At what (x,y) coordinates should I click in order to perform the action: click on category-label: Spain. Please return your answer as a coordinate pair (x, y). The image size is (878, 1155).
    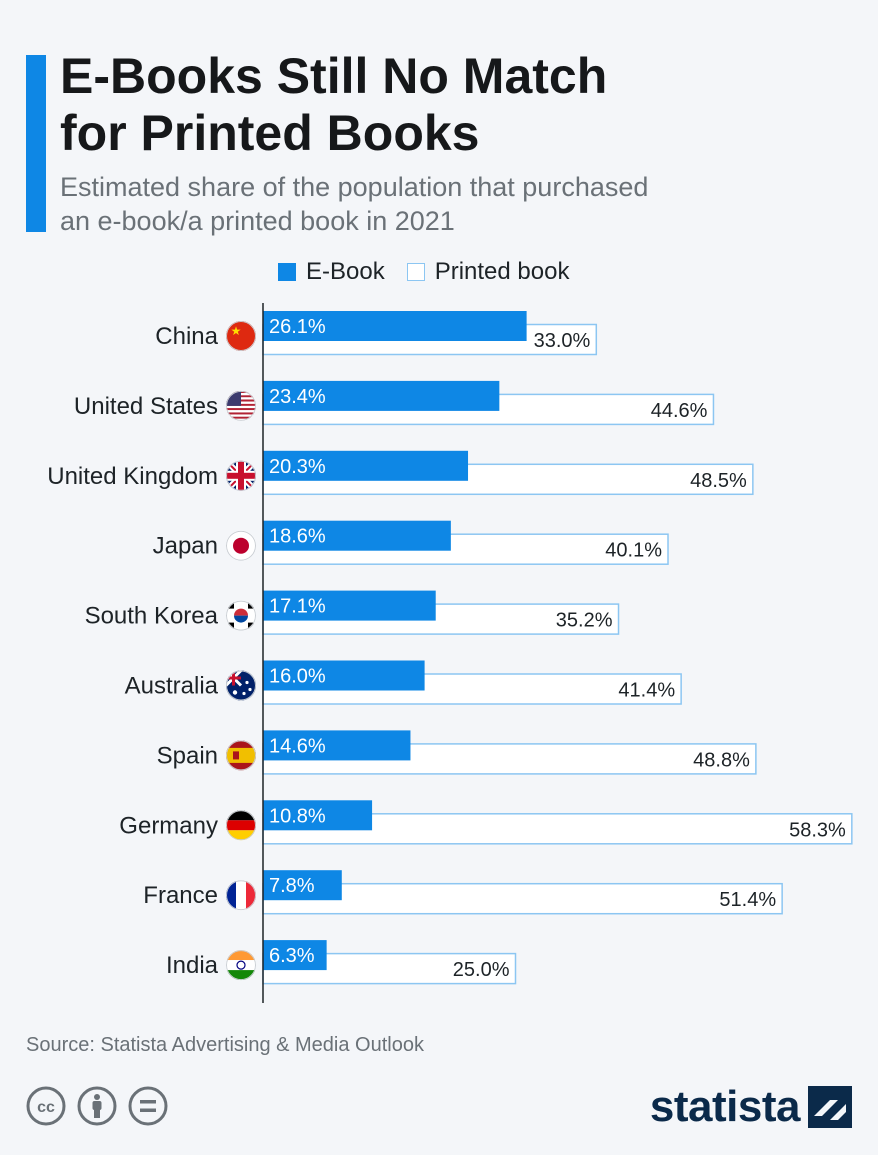
    Looking at the image, I should click on (187, 755).